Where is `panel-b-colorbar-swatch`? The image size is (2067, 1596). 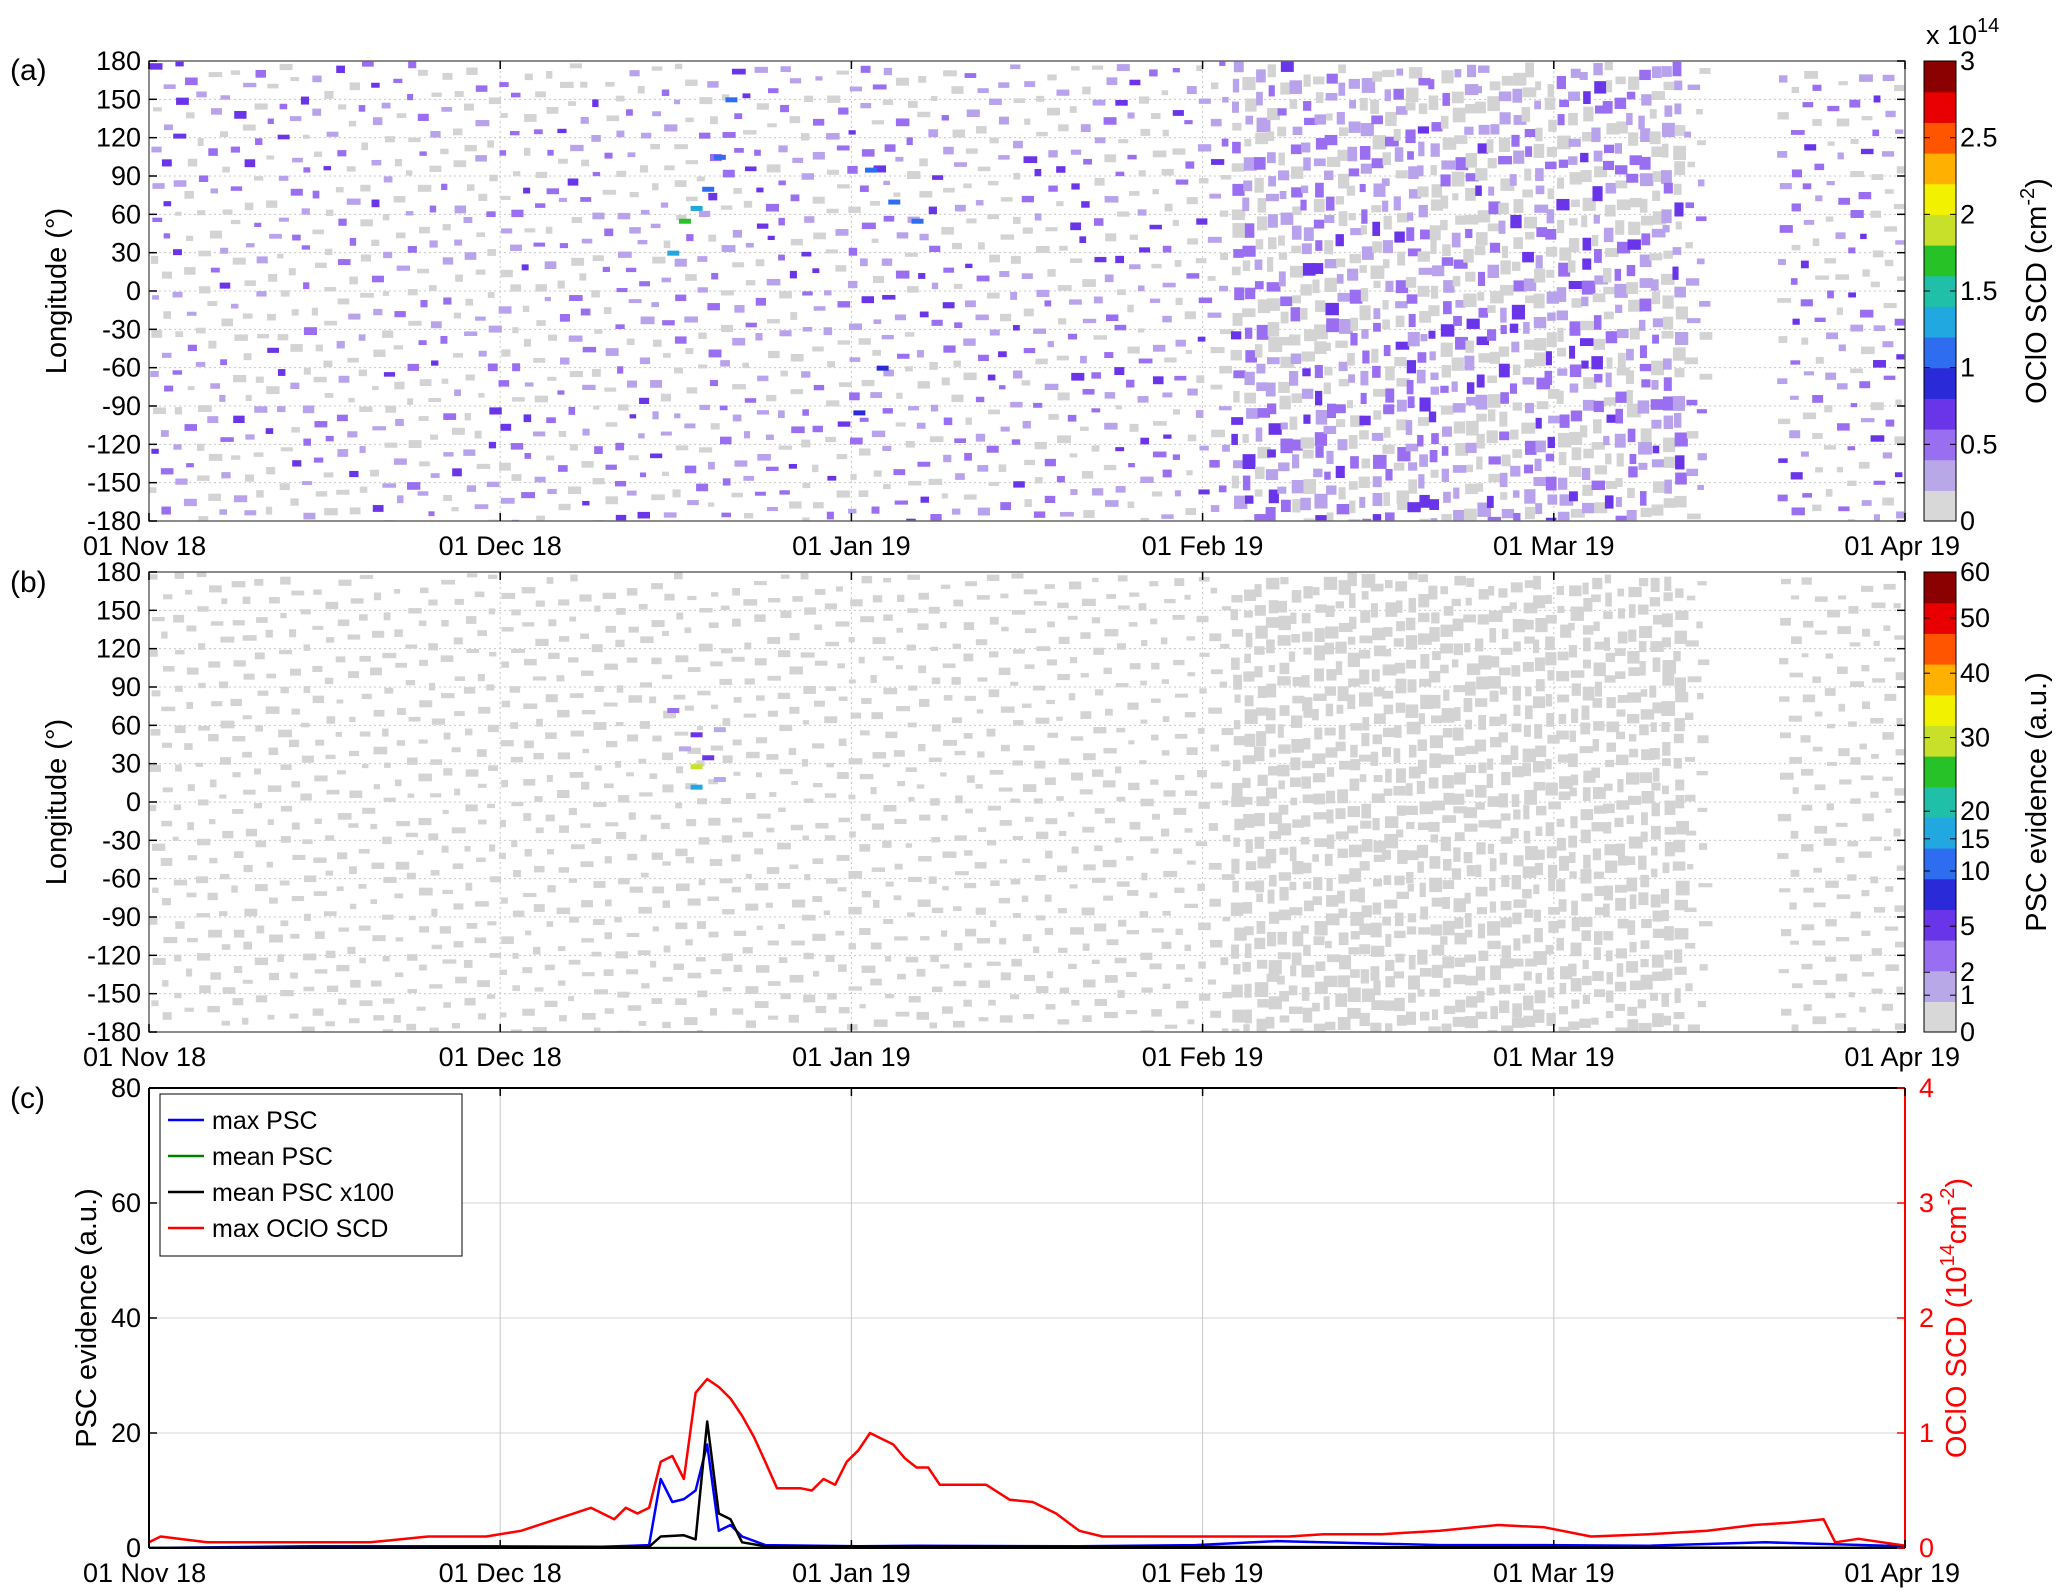 panel-b-colorbar-swatch is located at coordinates (1940, 721).